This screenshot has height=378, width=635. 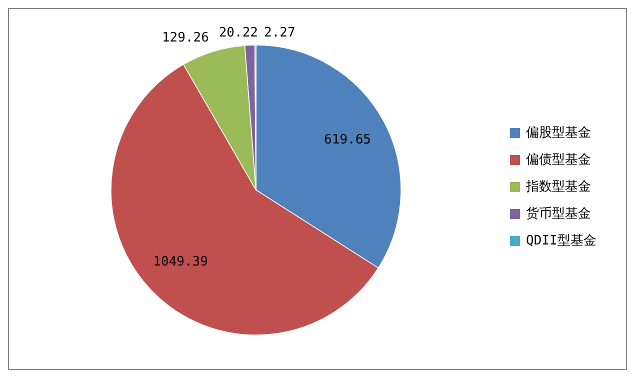 I want to click on data-label: 1049.39, so click(x=180, y=262).